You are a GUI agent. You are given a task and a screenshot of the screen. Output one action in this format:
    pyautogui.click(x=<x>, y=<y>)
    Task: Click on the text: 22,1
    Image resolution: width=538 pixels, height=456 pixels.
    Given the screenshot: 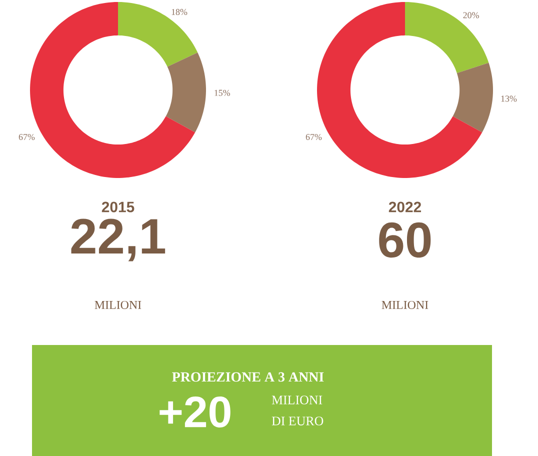 What is the action you would take?
    pyautogui.click(x=118, y=240)
    